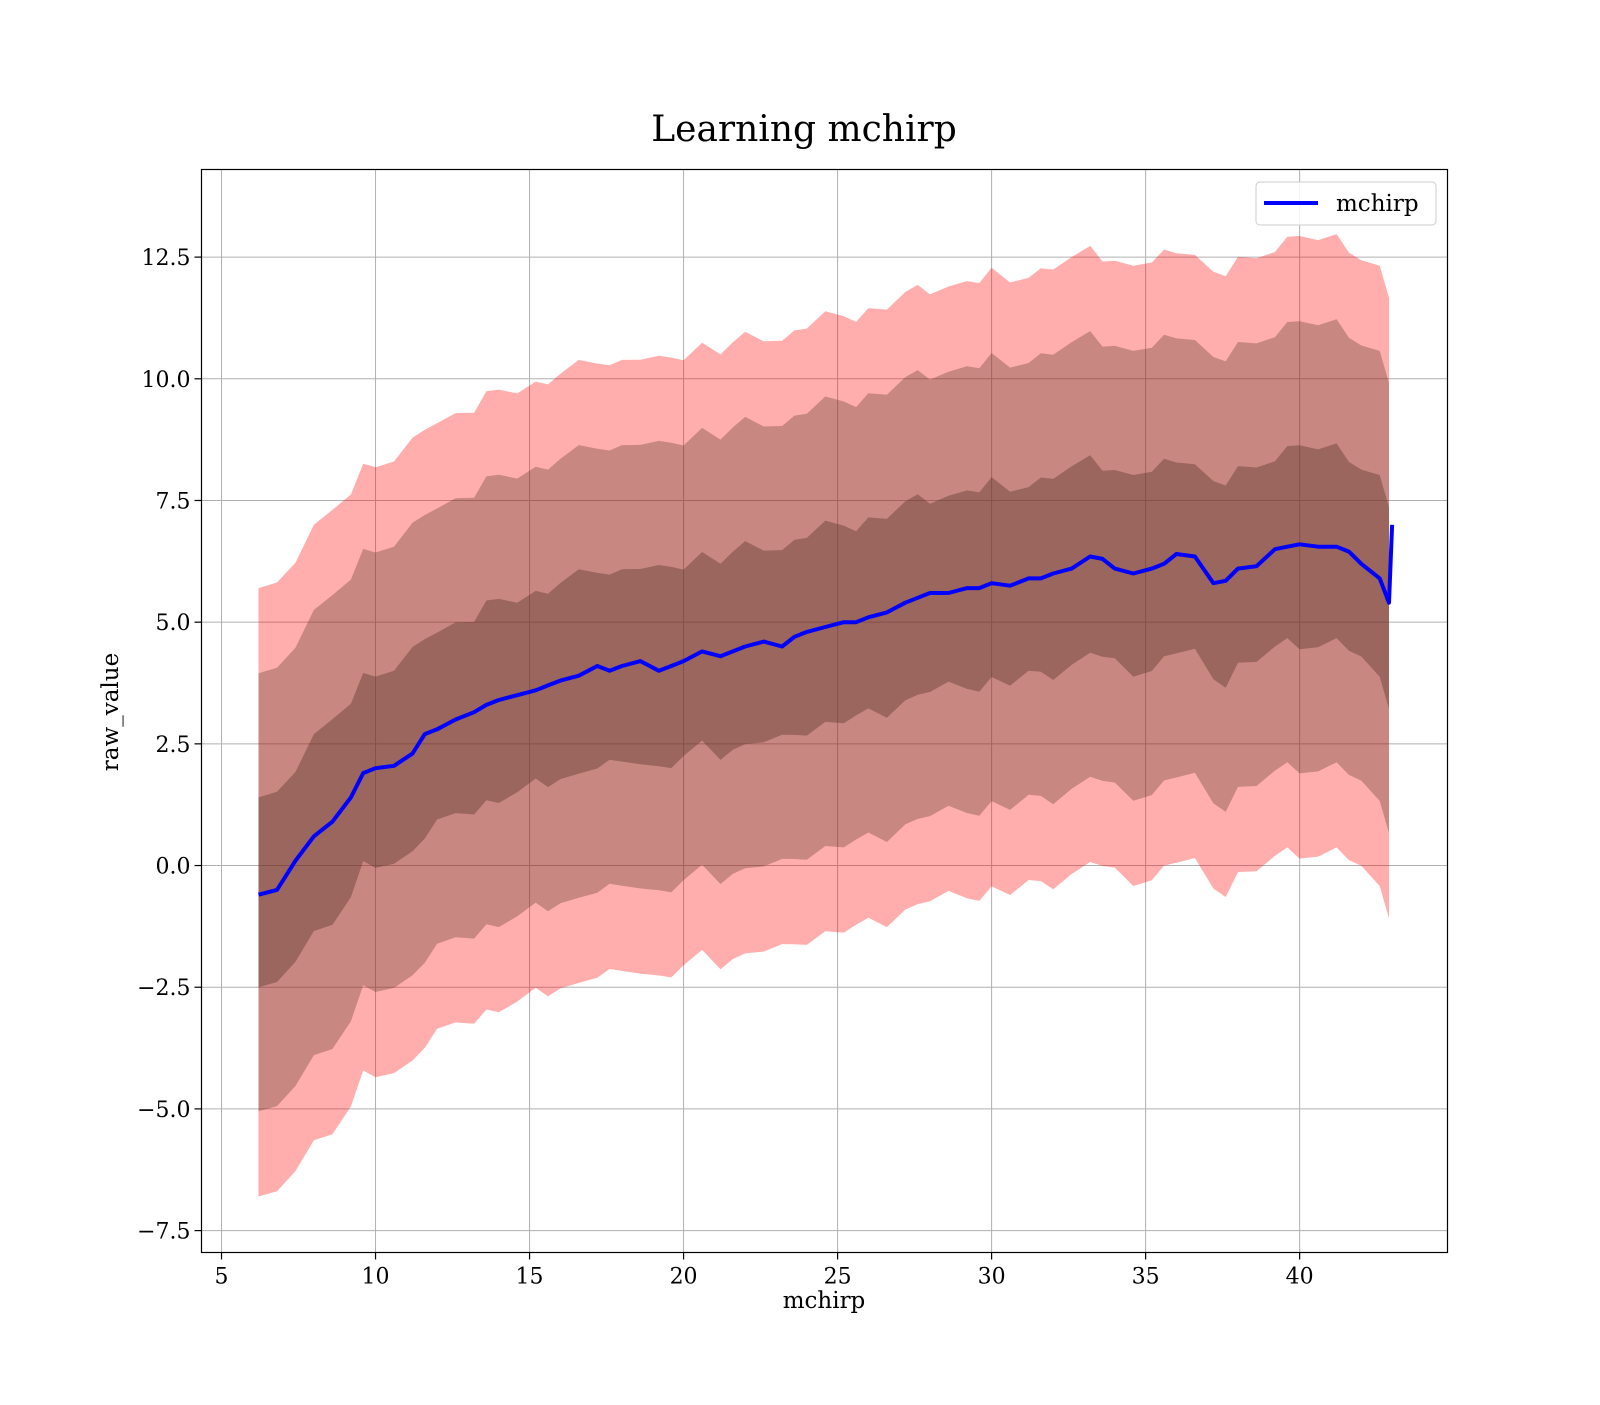  What do you see at coordinates (163, 1110) in the screenshot?
I see `y-tick-label: −5.0` at bounding box center [163, 1110].